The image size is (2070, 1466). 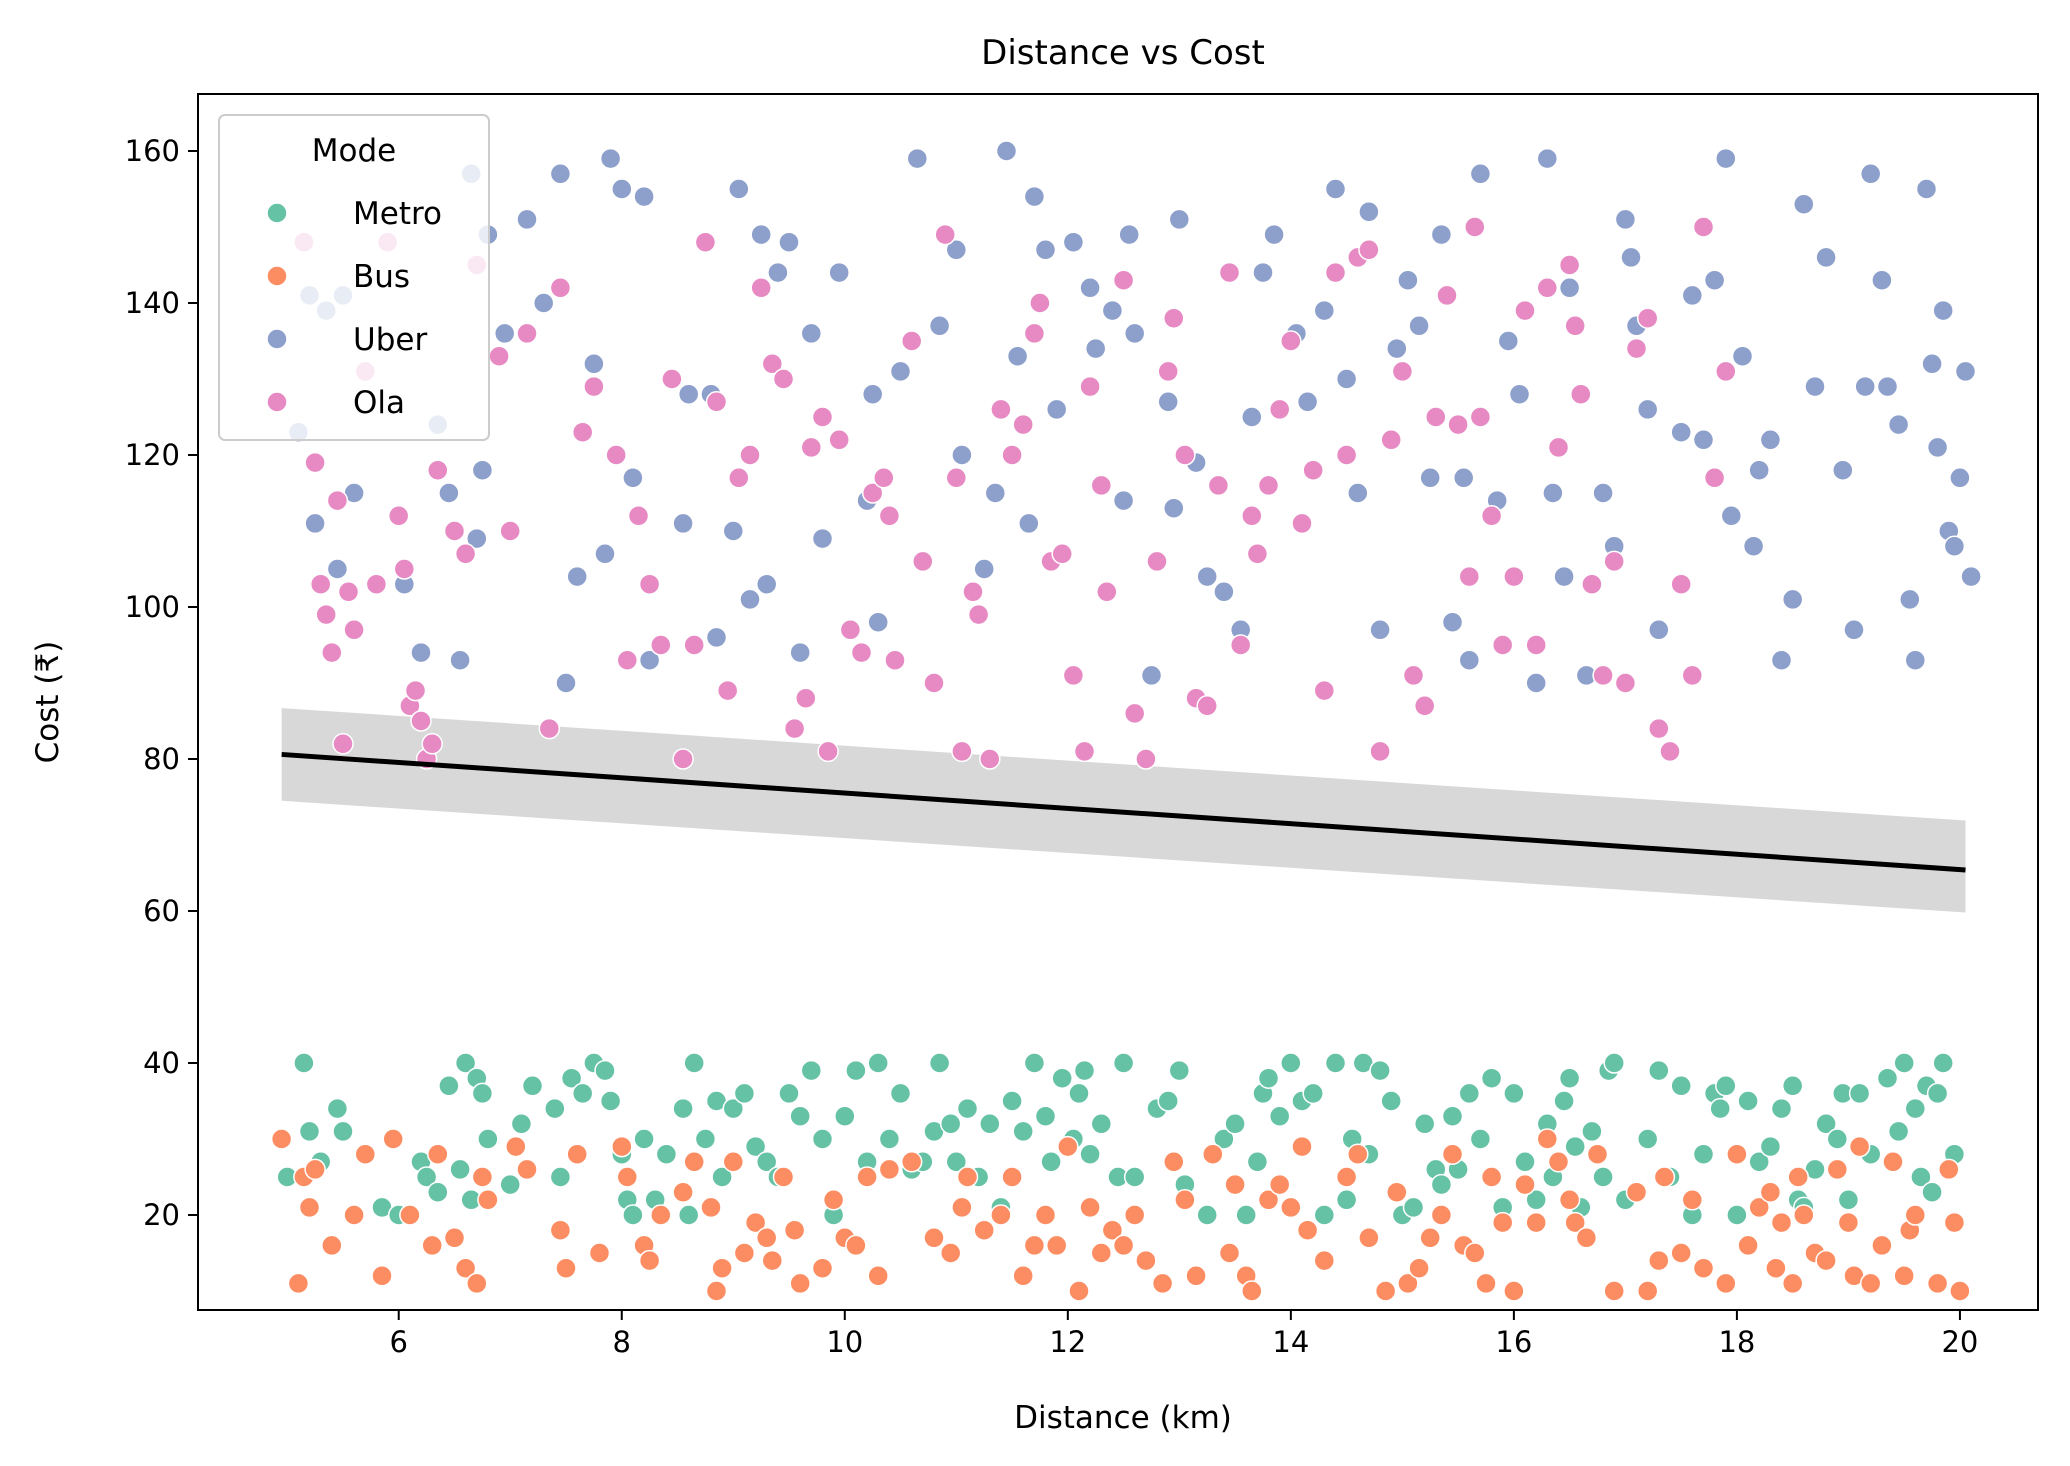 What do you see at coordinates (277, 213) in the screenshot?
I see `legend-marker-metro` at bounding box center [277, 213].